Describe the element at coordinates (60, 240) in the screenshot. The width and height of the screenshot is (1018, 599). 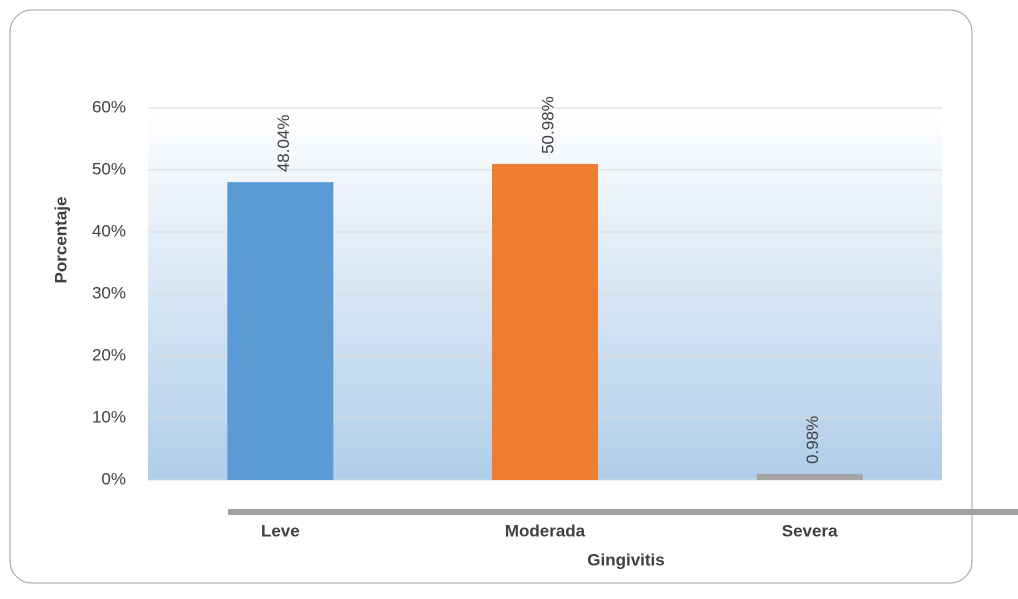
I see `y-axis-title: Porcentaje` at that location.